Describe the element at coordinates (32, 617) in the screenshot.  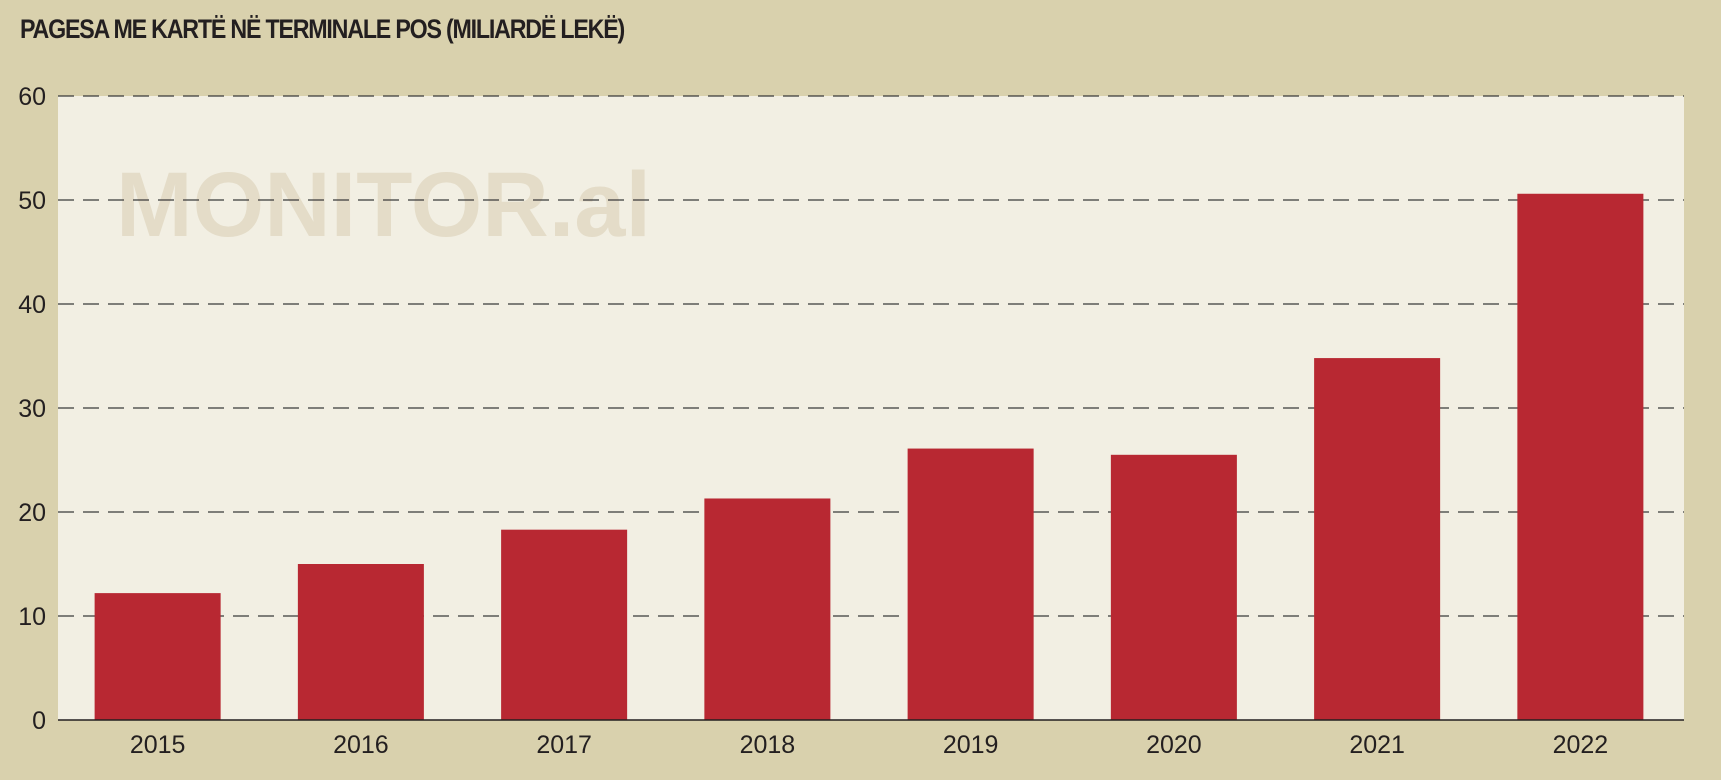
I see `y-tick-label: 10` at that location.